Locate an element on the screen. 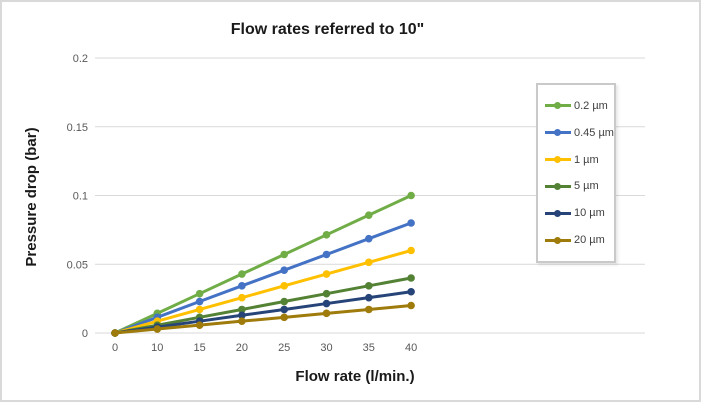 This screenshot has height=402, width=701. x-axis-title: Flow rate (l/min.) is located at coordinates (355, 376).